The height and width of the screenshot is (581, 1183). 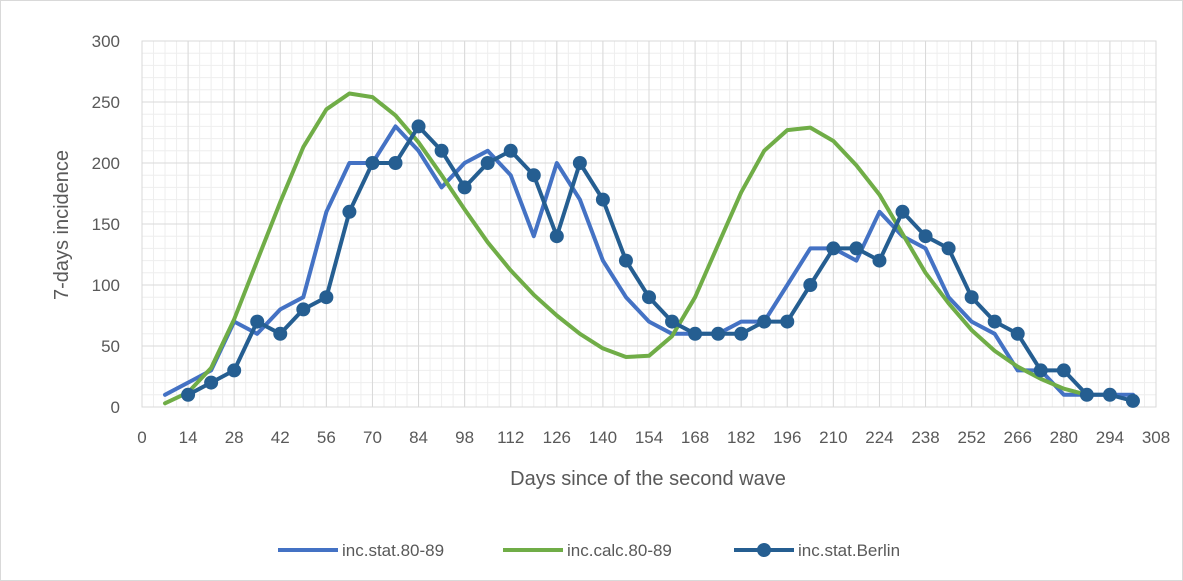 I want to click on y-tick-label: 200, so click(x=106, y=163).